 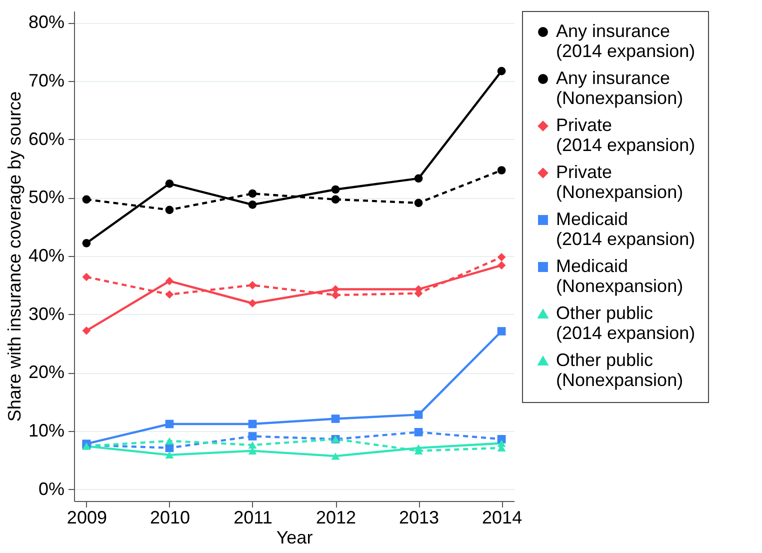 I want to click on legend-label: Any insurance (Nonexpansion), so click(x=620, y=88).